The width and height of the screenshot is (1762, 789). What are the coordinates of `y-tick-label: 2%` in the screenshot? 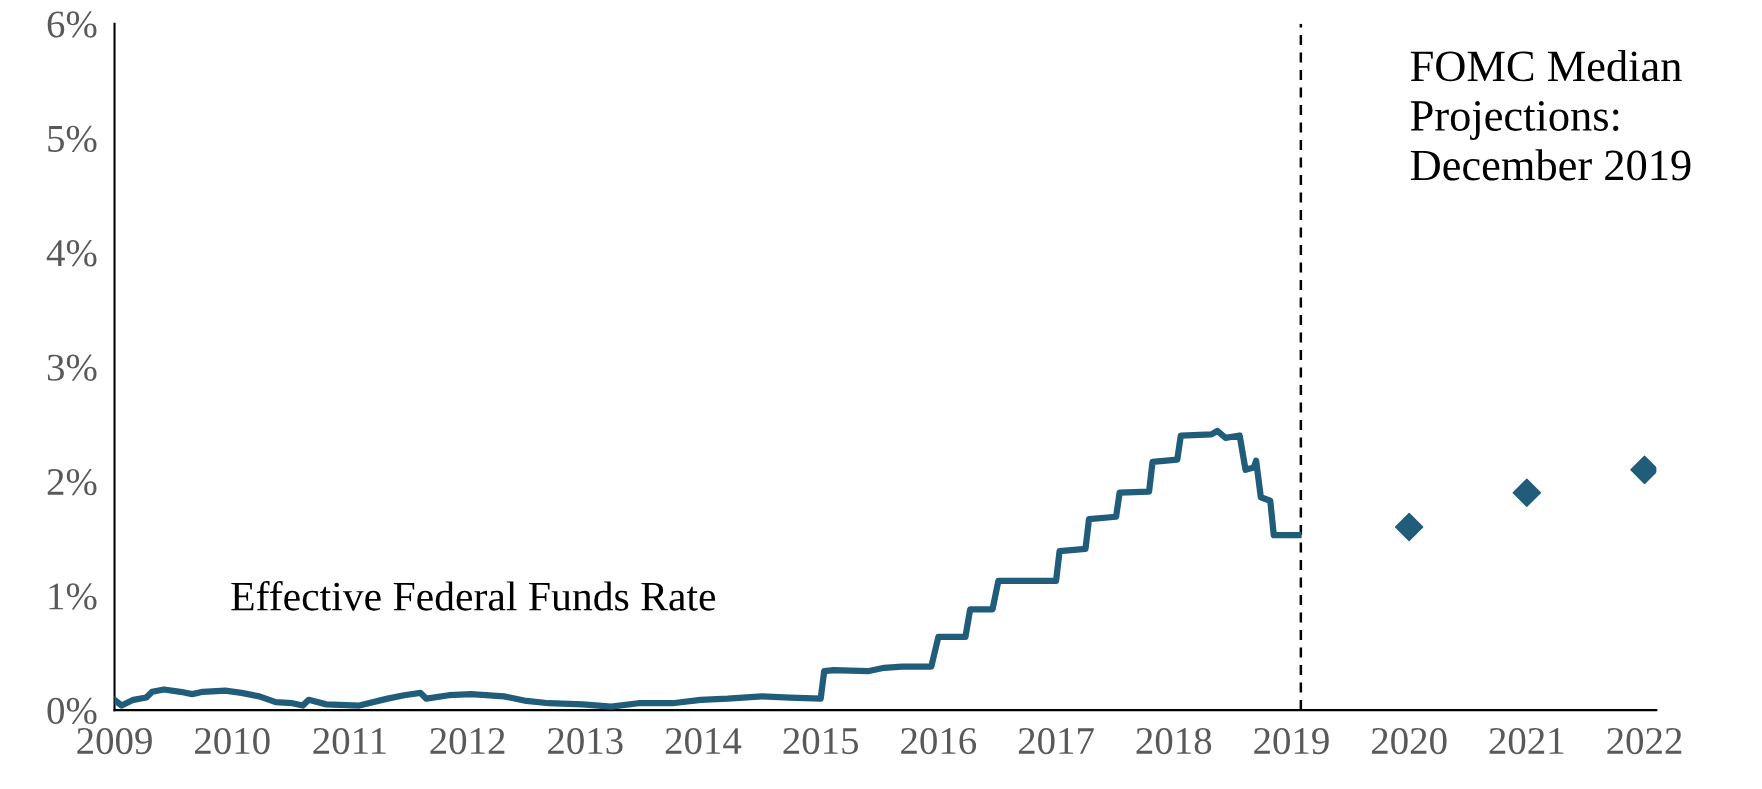 It's located at (72, 482).